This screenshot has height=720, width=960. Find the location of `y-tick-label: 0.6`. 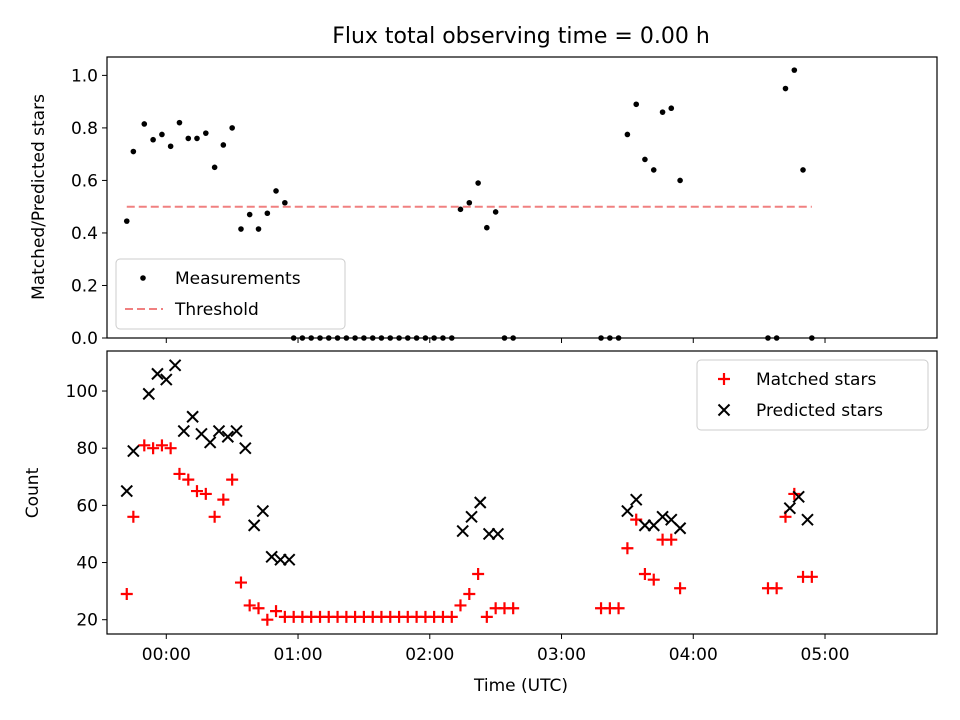

y-tick-label: 0.6 is located at coordinates (84, 181).